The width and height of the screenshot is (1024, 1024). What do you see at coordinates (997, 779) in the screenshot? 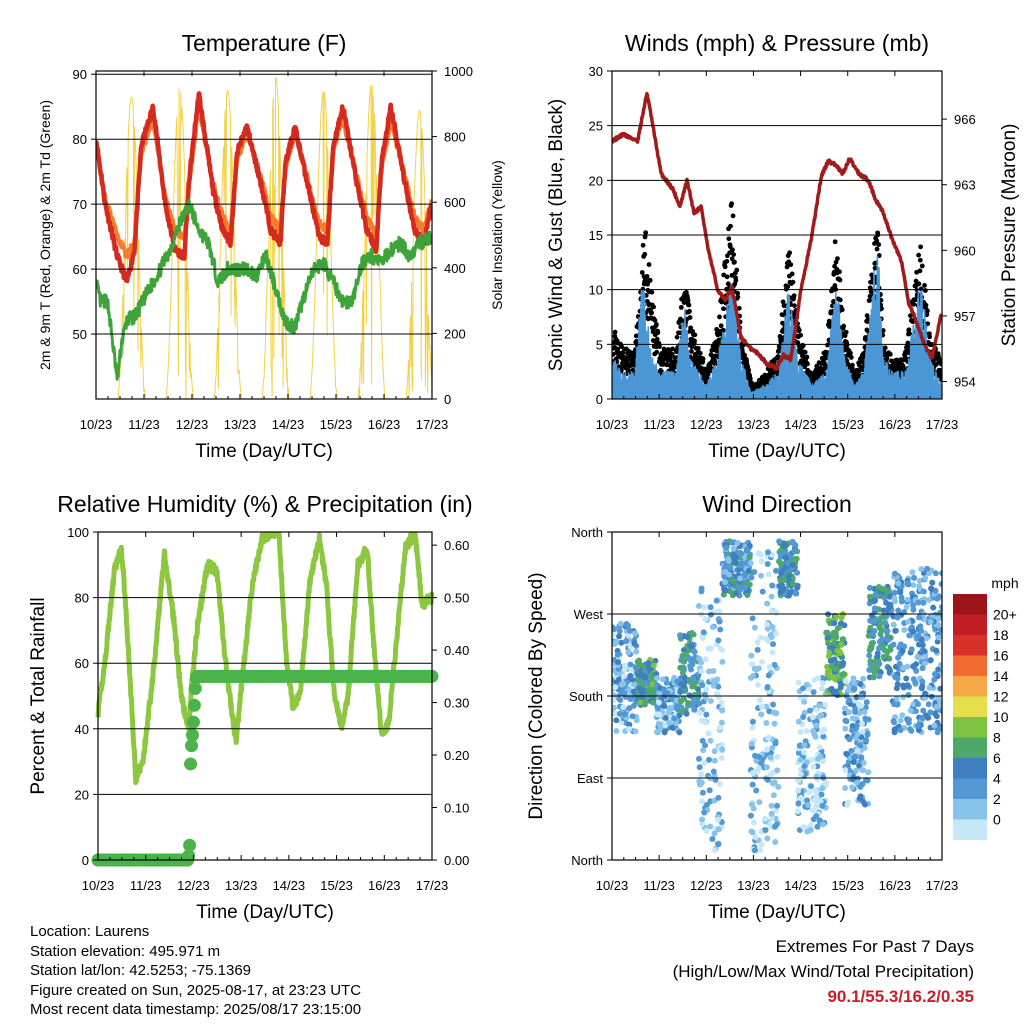
I see `colorbar-label: 4` at bounding box center [997, 779].